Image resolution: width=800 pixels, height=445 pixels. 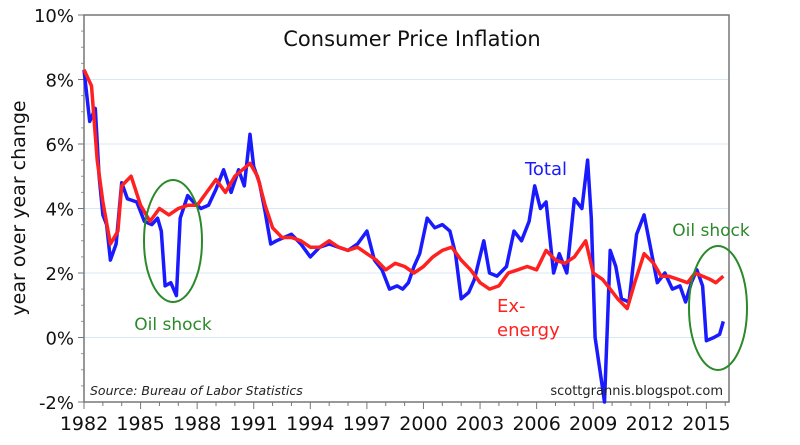 What do you see at coordinates (19, 207) in the screenshot?
I see `y-axis-label: year over year change` at bounding box center [19, 207].